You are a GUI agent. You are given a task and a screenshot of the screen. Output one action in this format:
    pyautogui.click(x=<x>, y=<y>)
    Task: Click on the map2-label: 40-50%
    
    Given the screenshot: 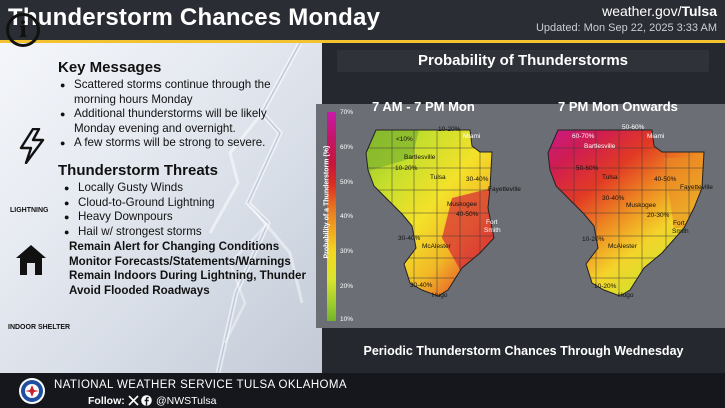 What is the action you would take?
    pyautogui.click(x=665, y=179)
    